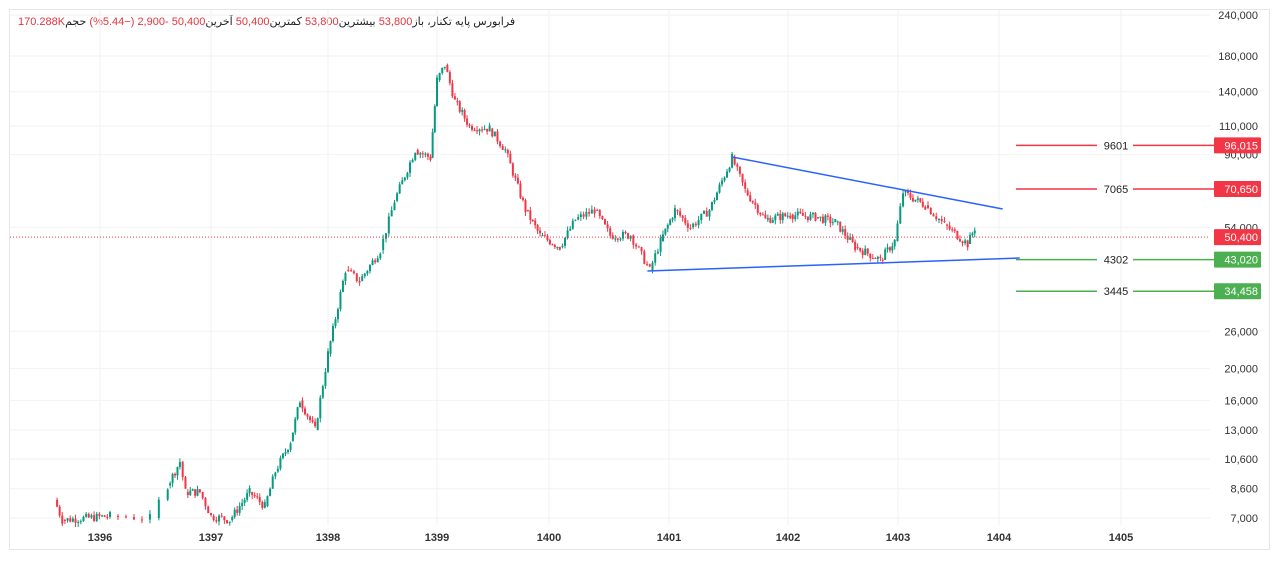  I want to click on y-tick-label: 240,000, so click(1238, 16).